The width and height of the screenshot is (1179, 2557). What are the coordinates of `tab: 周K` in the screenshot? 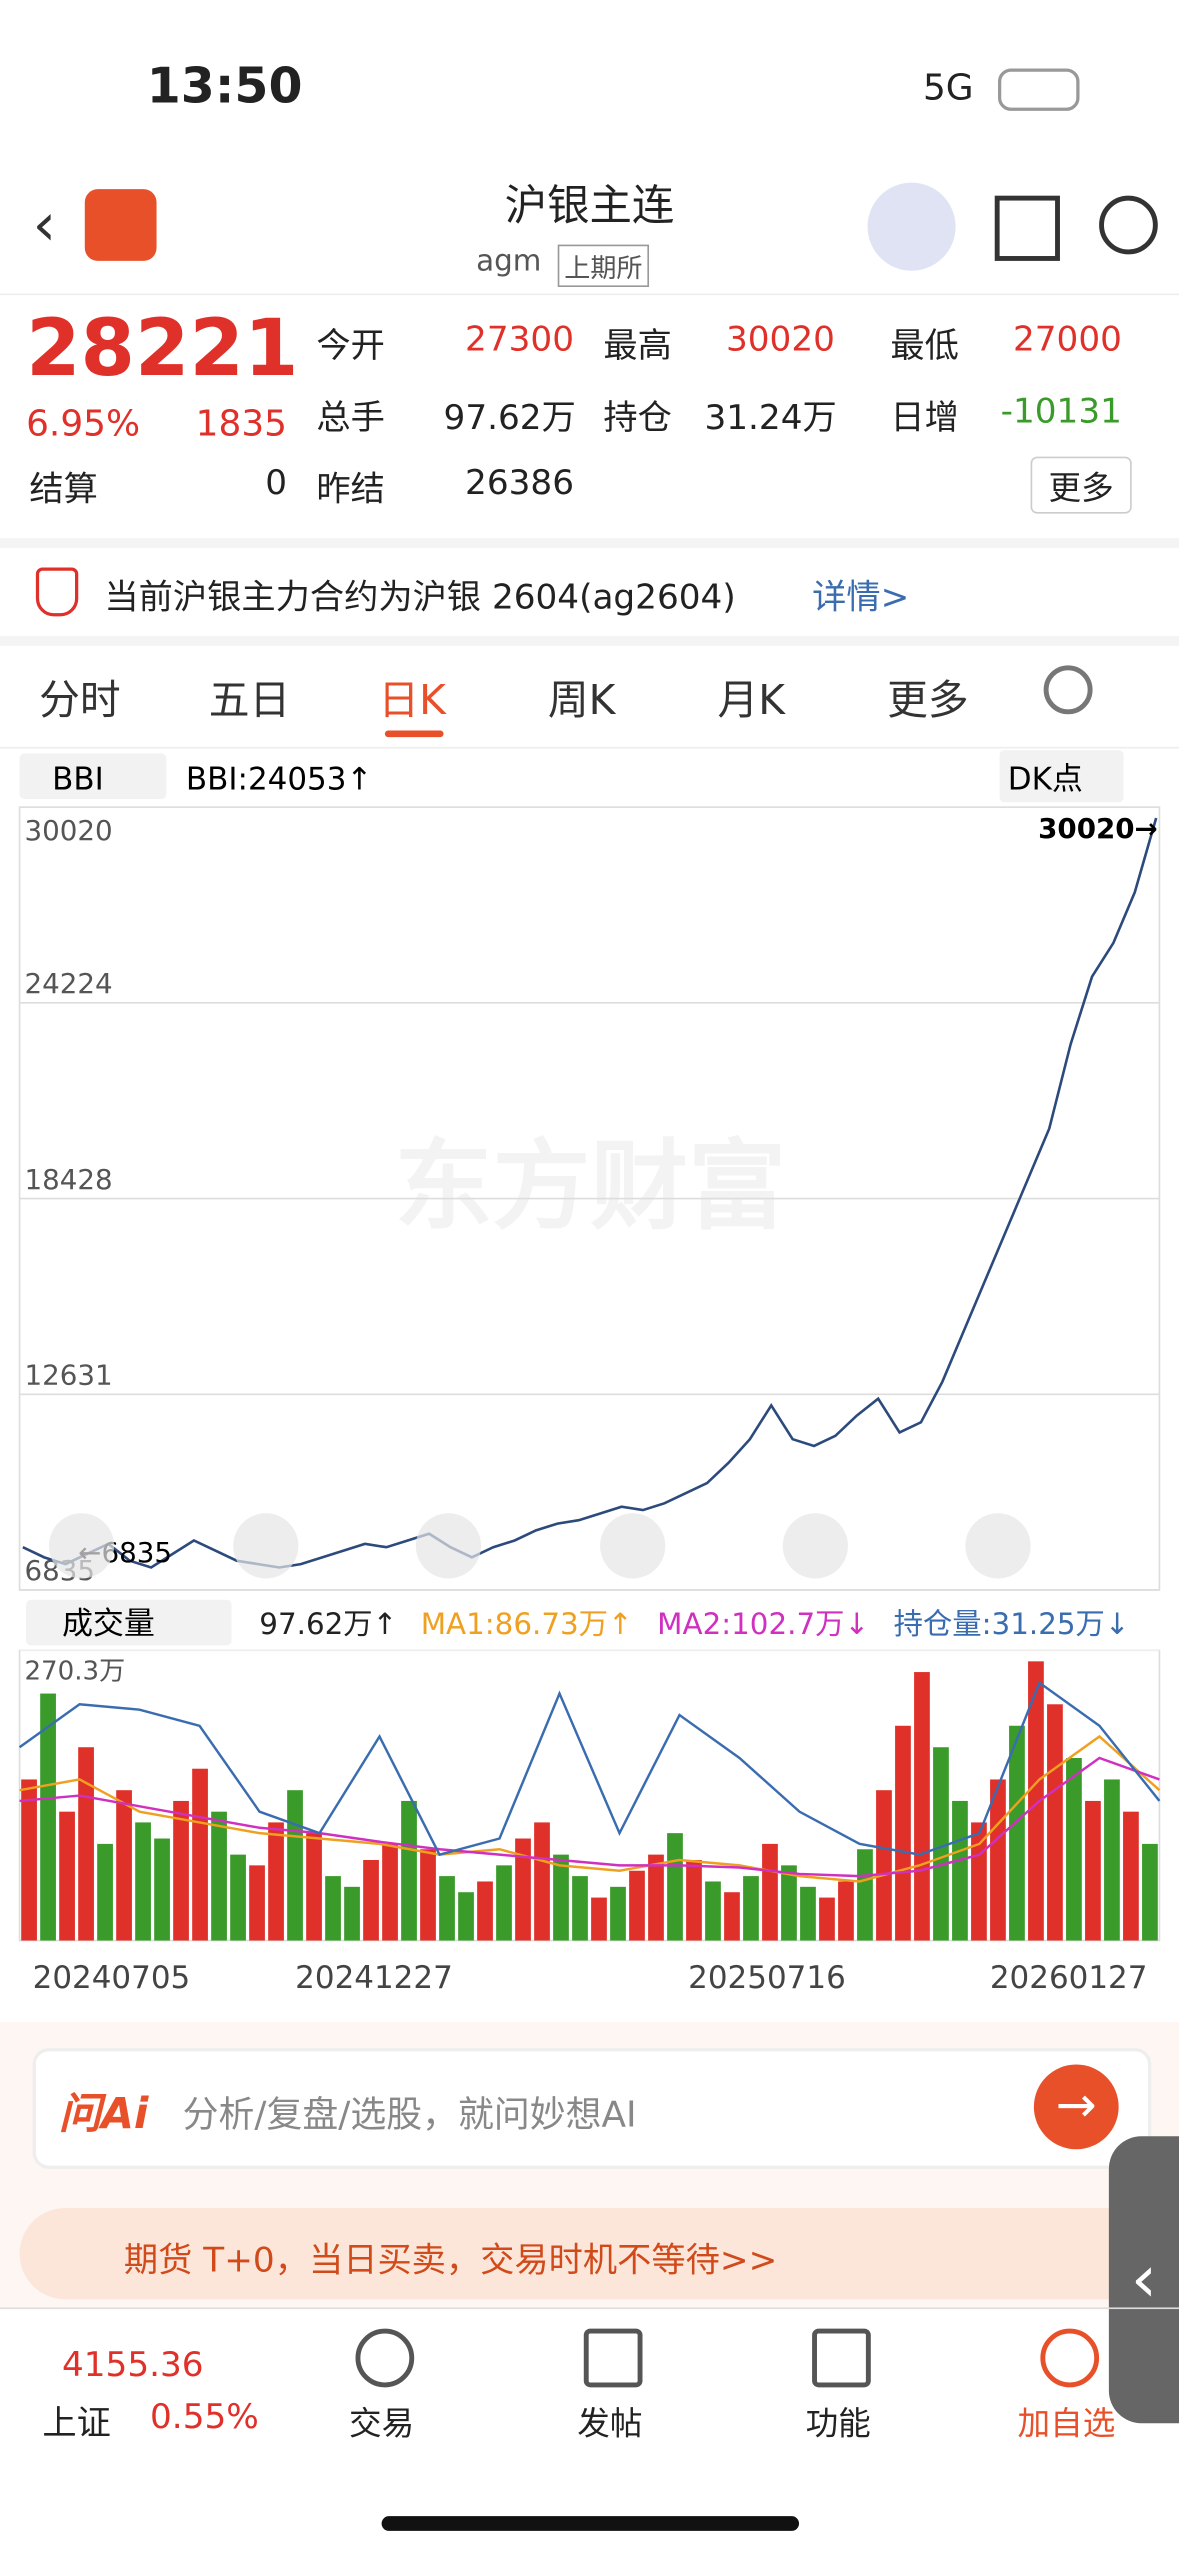 It's located at (581, 700).